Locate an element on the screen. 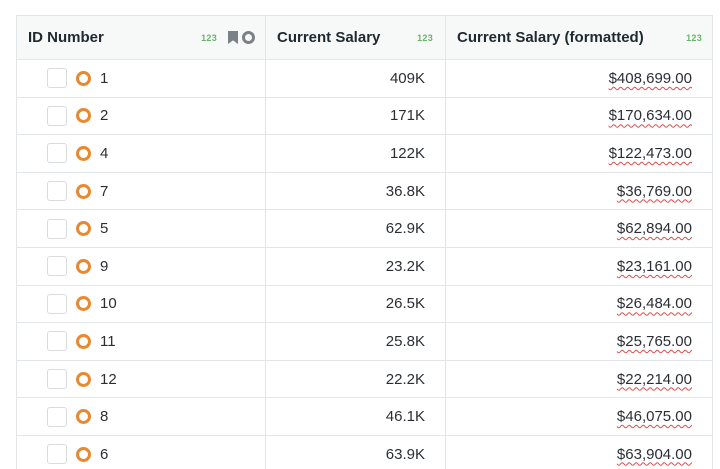  formatted-salary-value: $23,161.00 is located at coordinates (654, 266).